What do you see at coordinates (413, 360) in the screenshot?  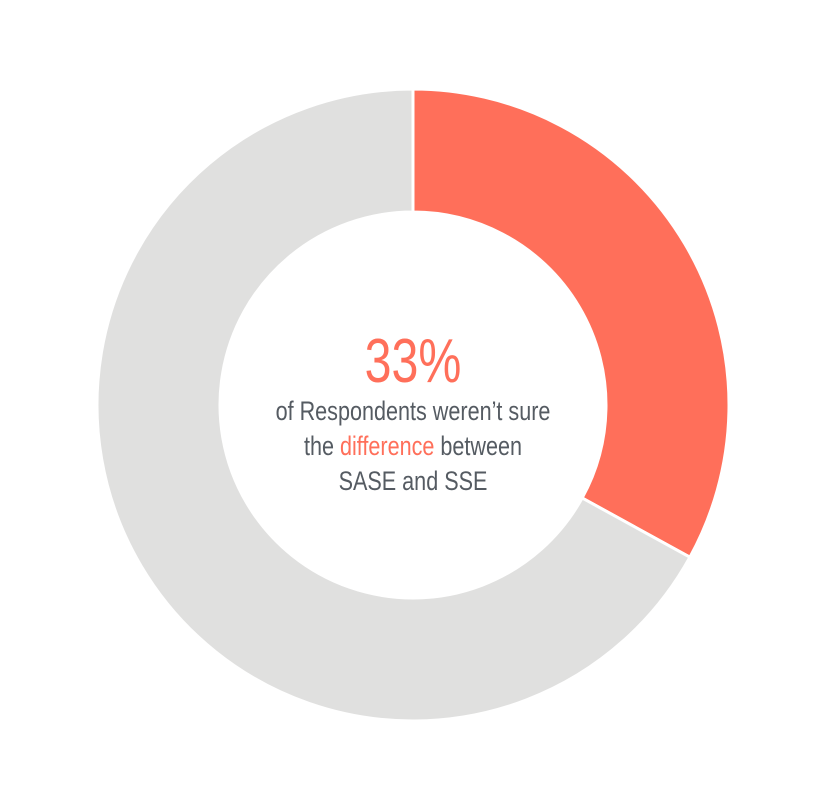 I see `value-label: 33%` at bounding box center [413, 360].